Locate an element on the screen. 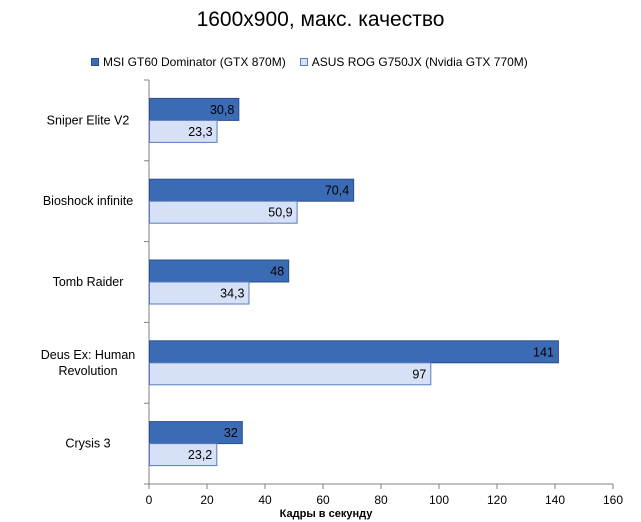  category-label: Crysis 3 is located at coordinates (87, 444).